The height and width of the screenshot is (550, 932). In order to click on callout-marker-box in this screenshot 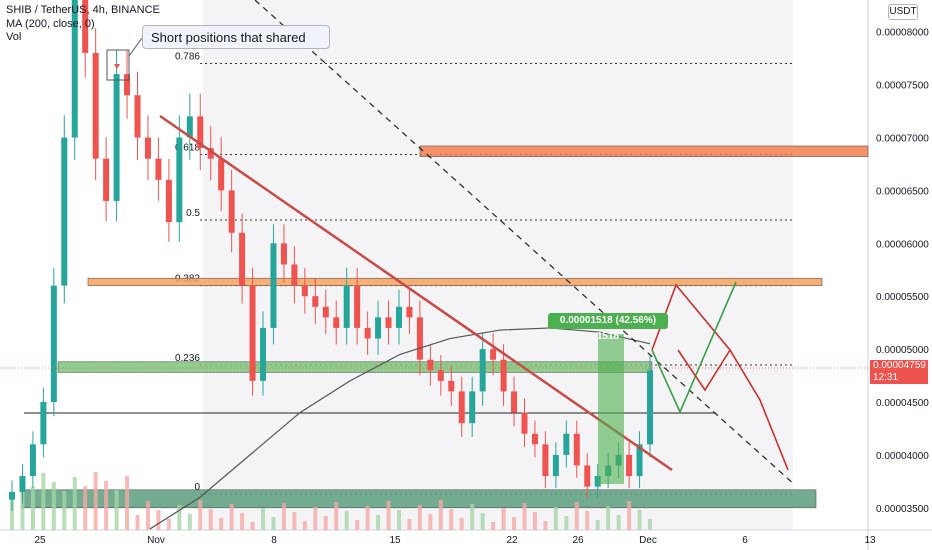, I will do `click(118, 65)`.